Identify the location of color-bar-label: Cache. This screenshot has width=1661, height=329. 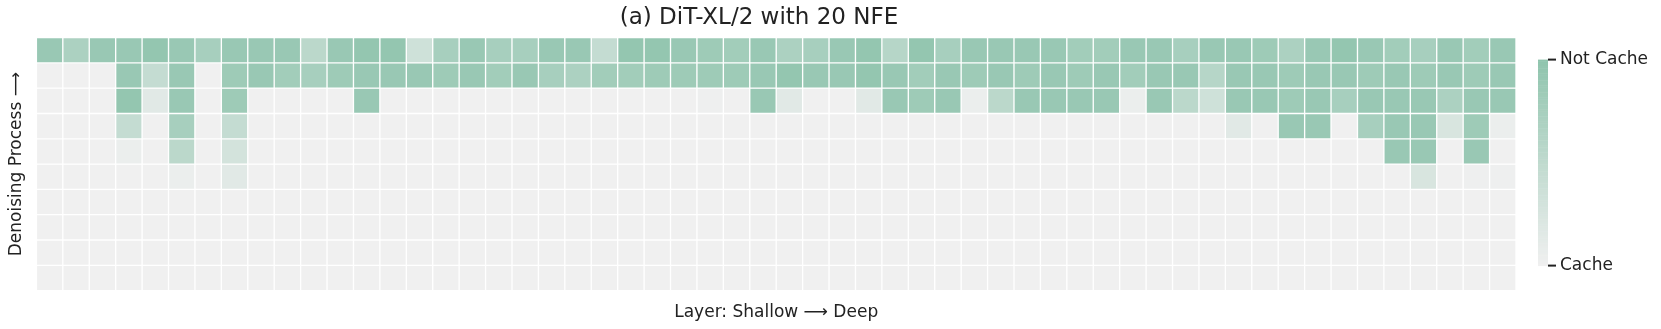
(1586, 264).